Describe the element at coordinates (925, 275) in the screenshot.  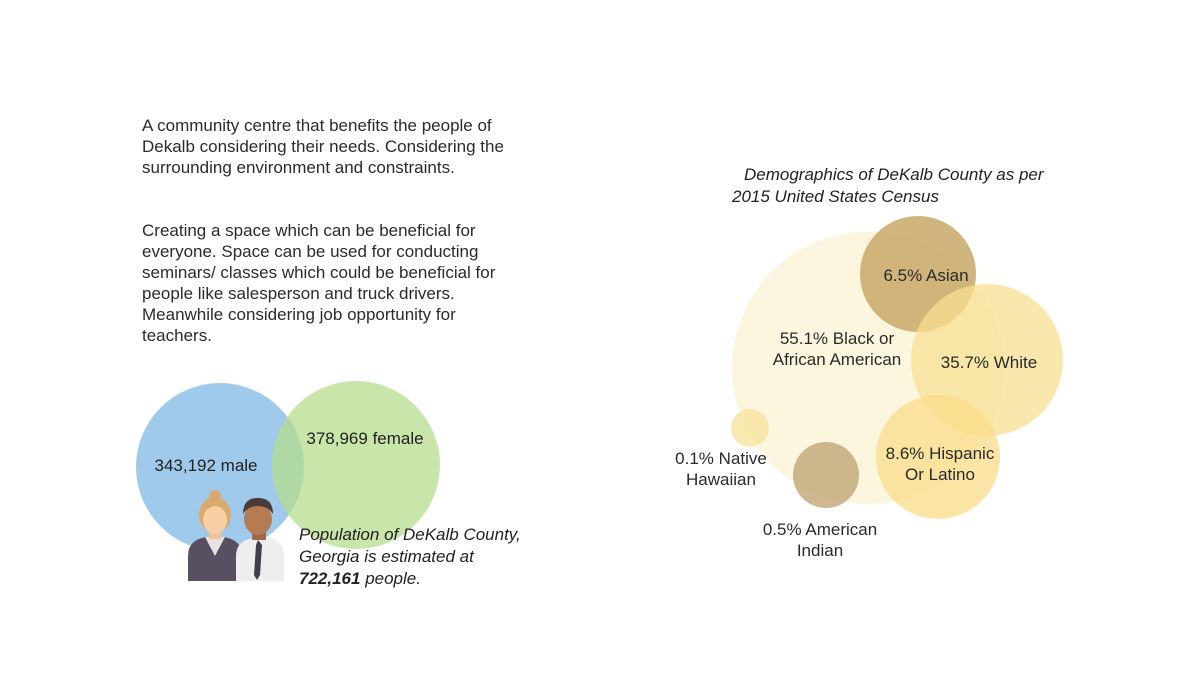
I see `bubble-label-asian: 6.5% Asian` at that location.